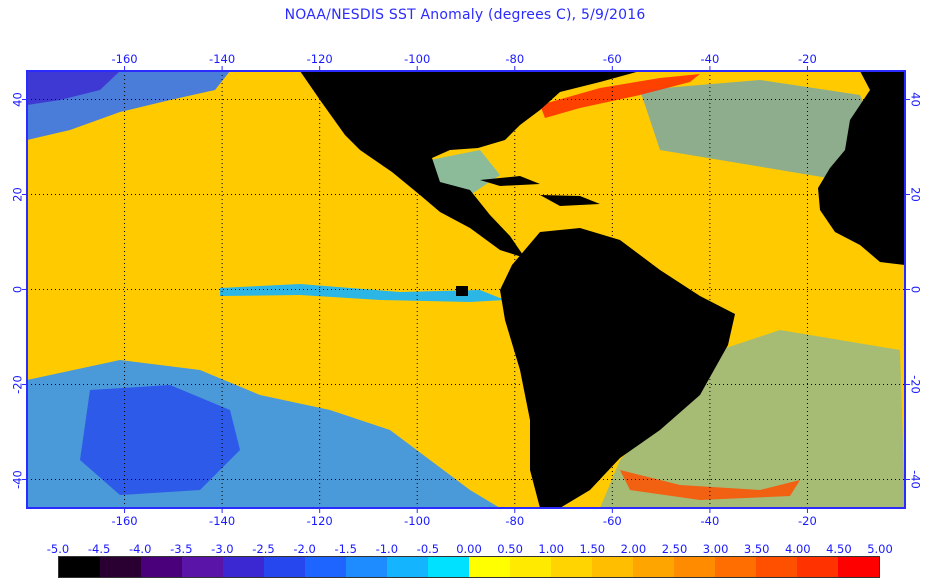  I want to click on lat-tick-label-left: -40, so click(18, 479).